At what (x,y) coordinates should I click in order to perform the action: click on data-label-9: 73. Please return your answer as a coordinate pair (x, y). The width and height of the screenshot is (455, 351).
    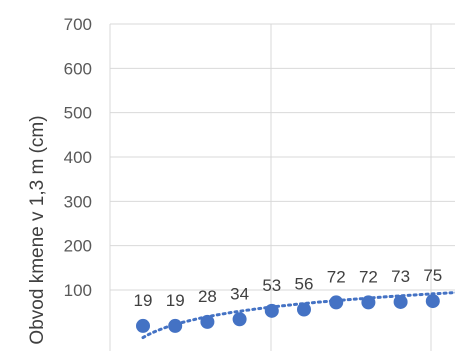
    Looking at the image, I should click on (400, 276).